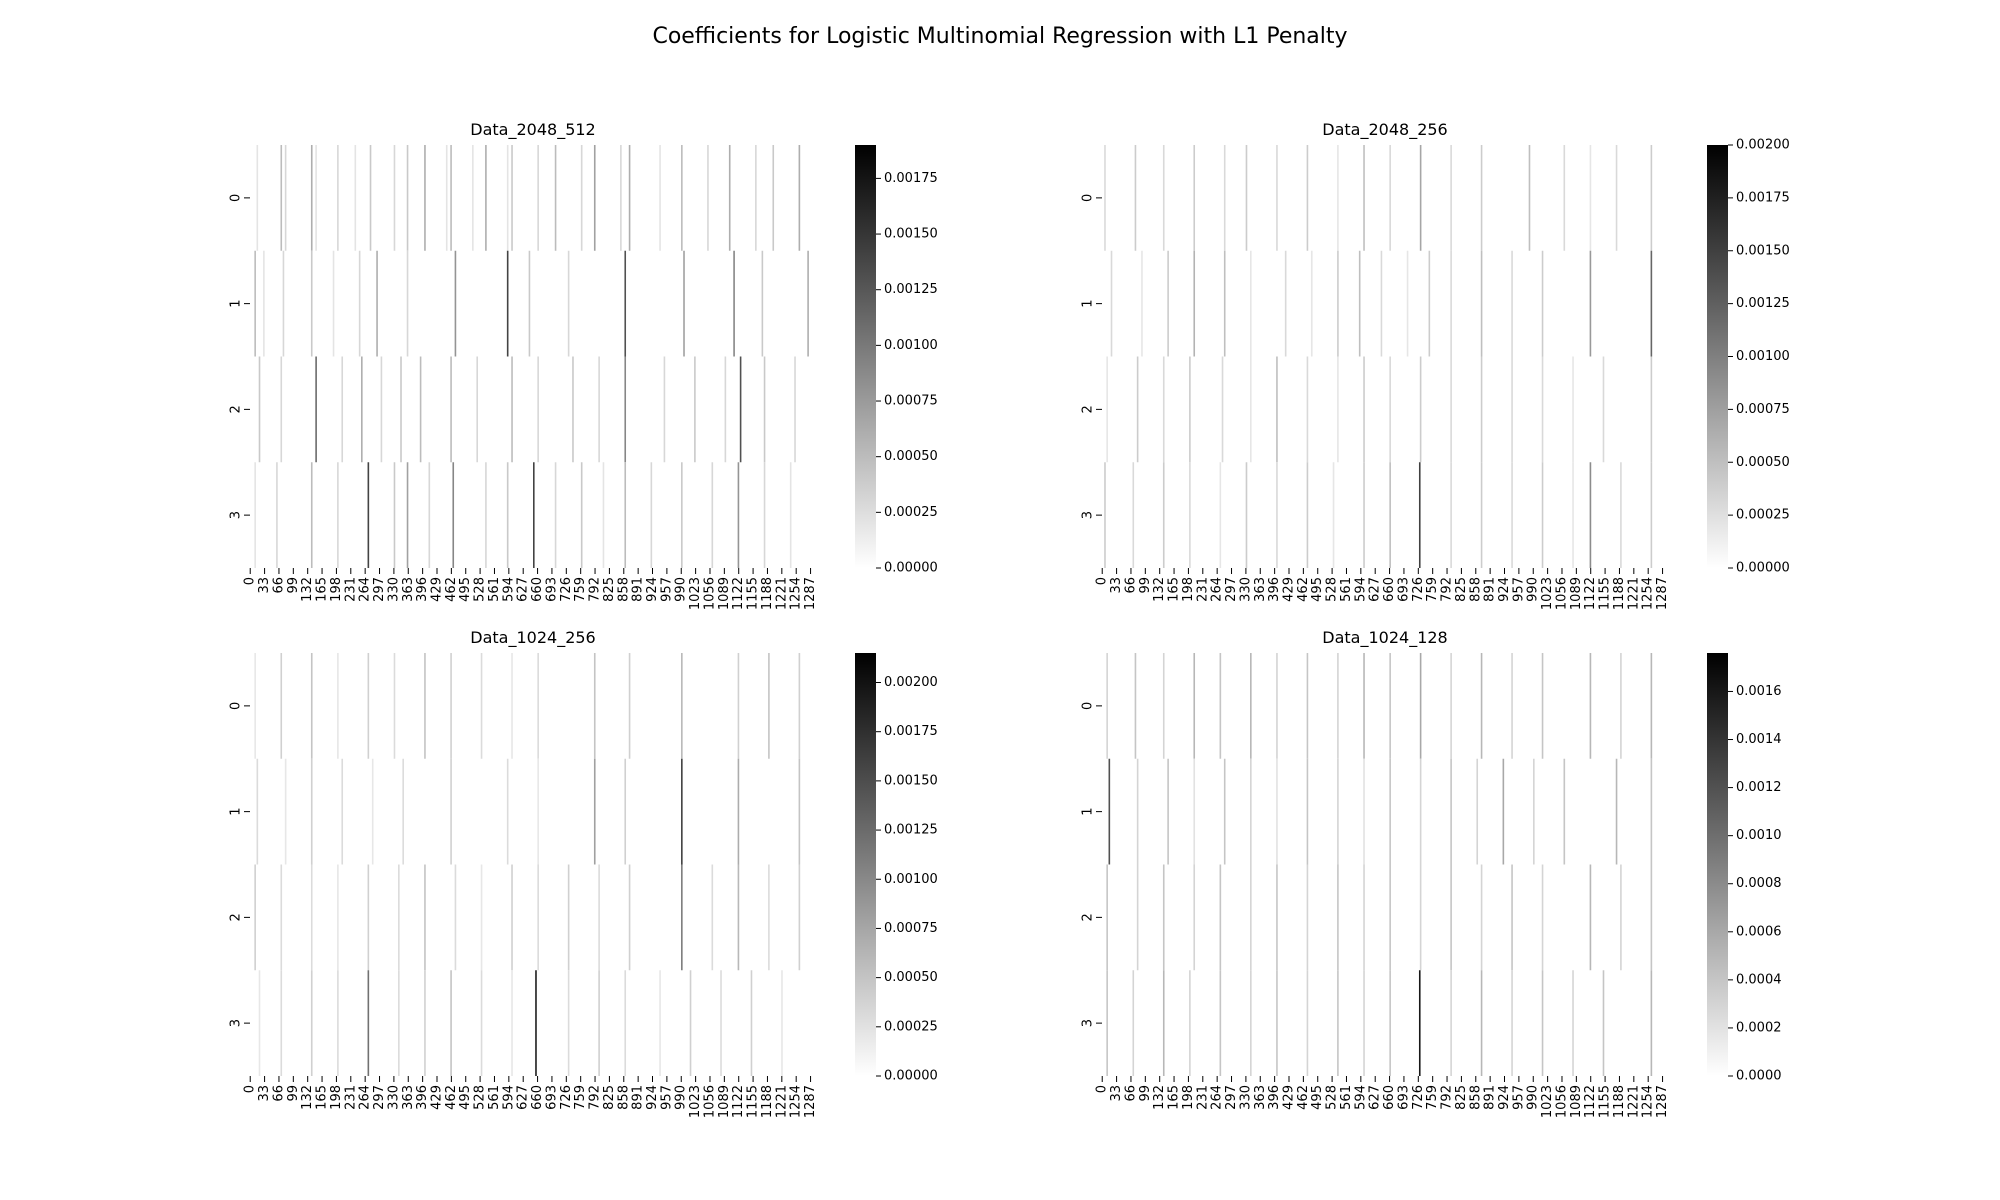 The image size is (2000, 1200). I want to click on x-tick-label: 132, so click(1159, 1097).